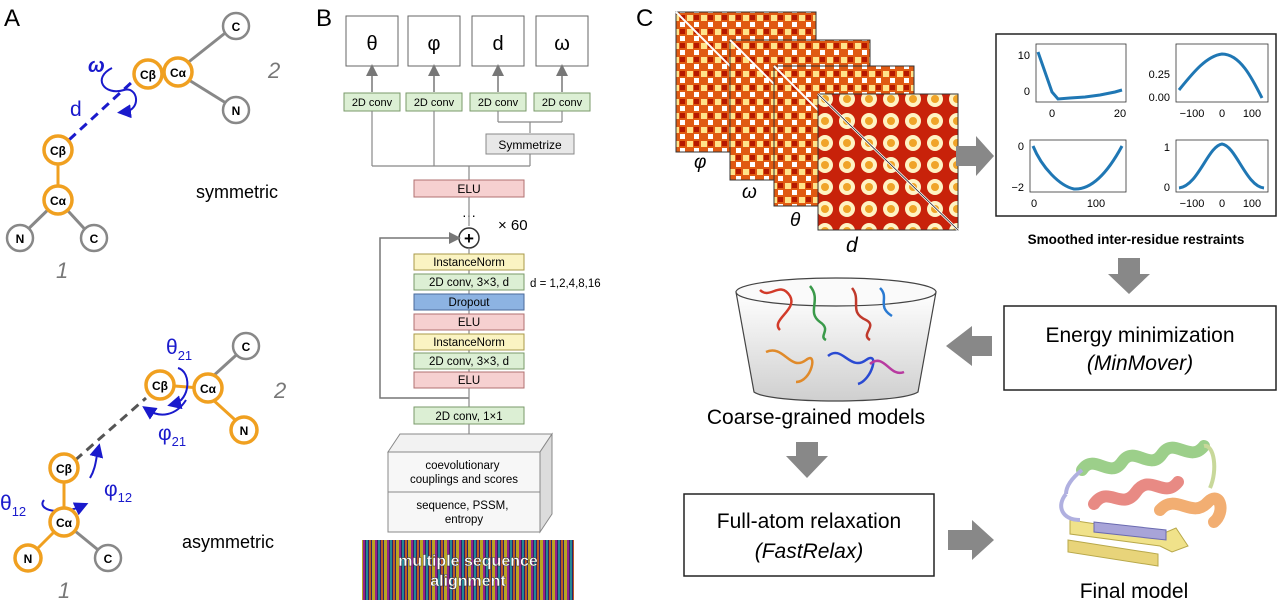 The width and height of the screenshot is (1280, 602). Describe the element at coordinates (469, 188) in the screenshot. I see `elu-top-box: ELU` at that location.